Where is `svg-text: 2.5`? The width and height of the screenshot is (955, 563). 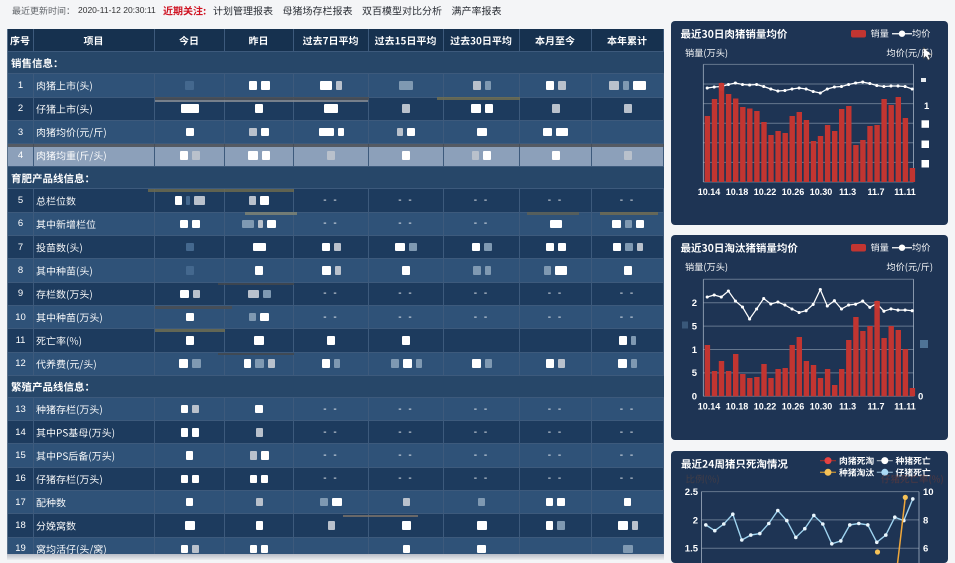
svg-text: 2.5 is located at coordinates (692, 492).